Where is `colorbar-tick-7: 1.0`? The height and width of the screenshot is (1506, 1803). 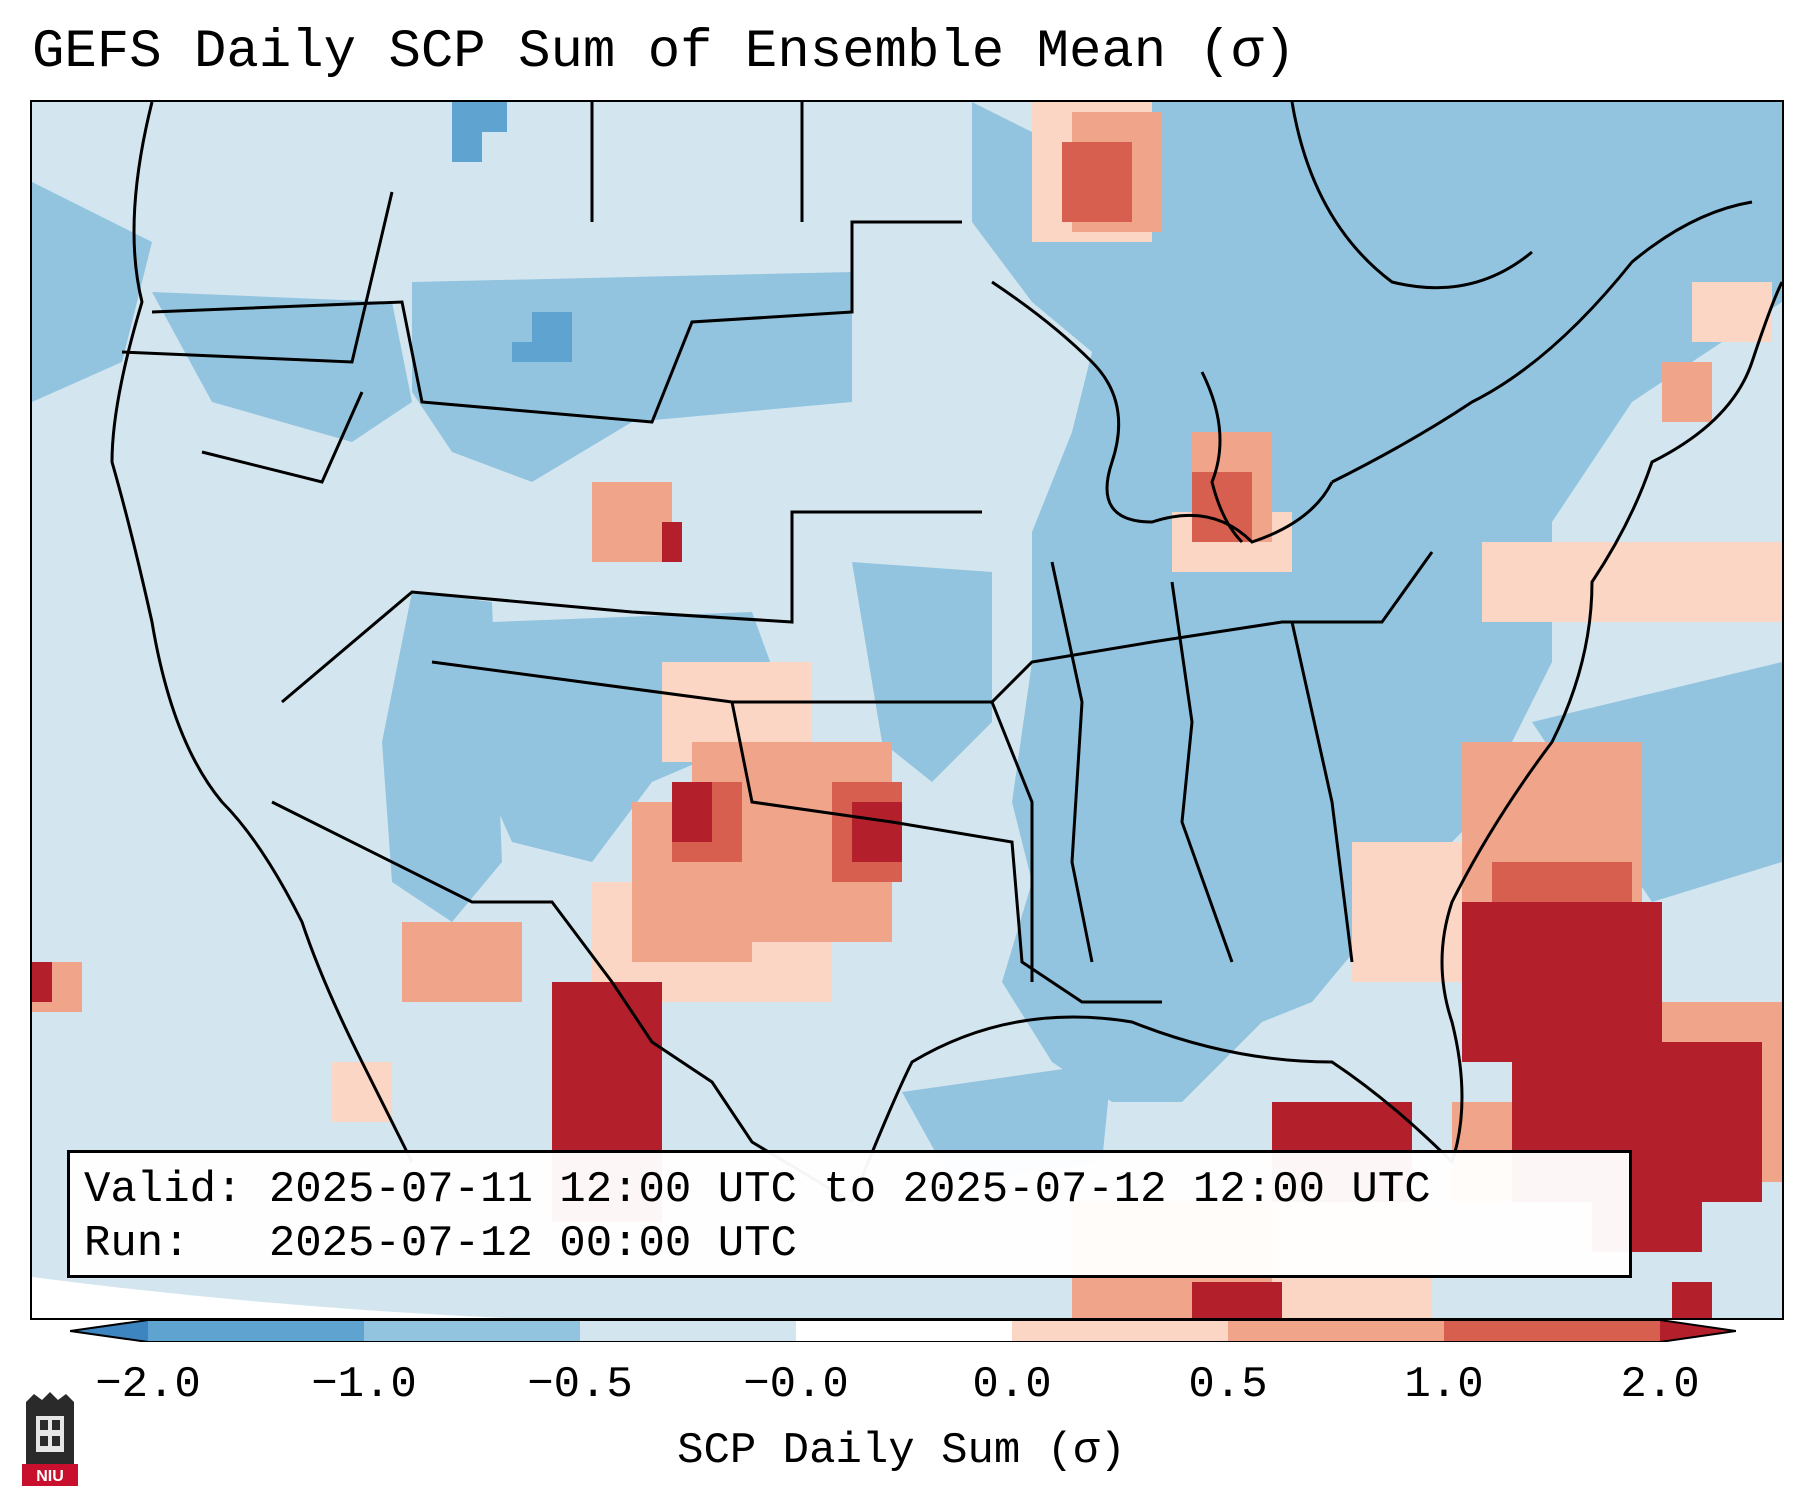
colorbar-tick-7: 1.0 is located at coordinates (1444, 1385).